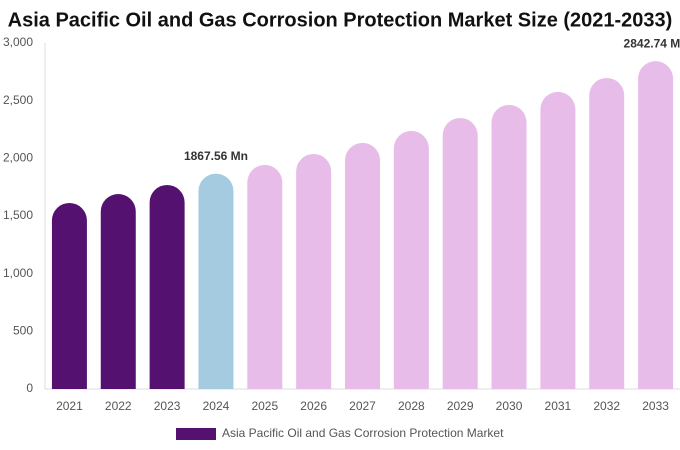  What do you see at coordinates (655, 406) in the screenshot?
I see `x-tick-label: 2033` at bounding box center [655, 406].